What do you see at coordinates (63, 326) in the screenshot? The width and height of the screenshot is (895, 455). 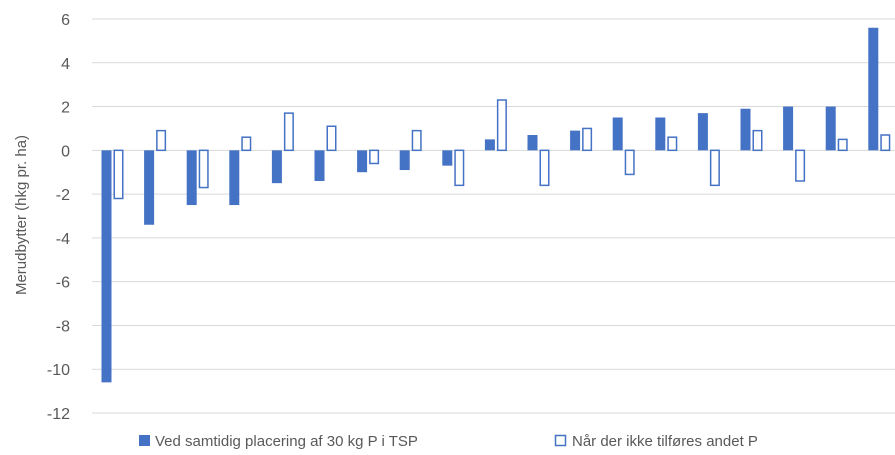 I see `y-tick-label: -8` at bounding box center [63, 326].